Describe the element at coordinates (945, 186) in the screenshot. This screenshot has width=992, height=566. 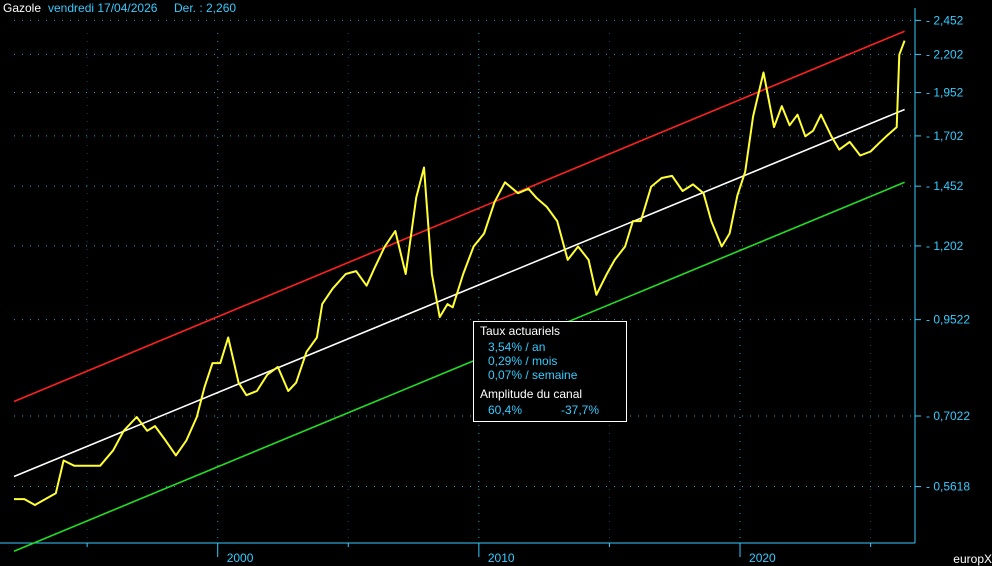
I see `y-tick-label-4: - 1,452` at that location.